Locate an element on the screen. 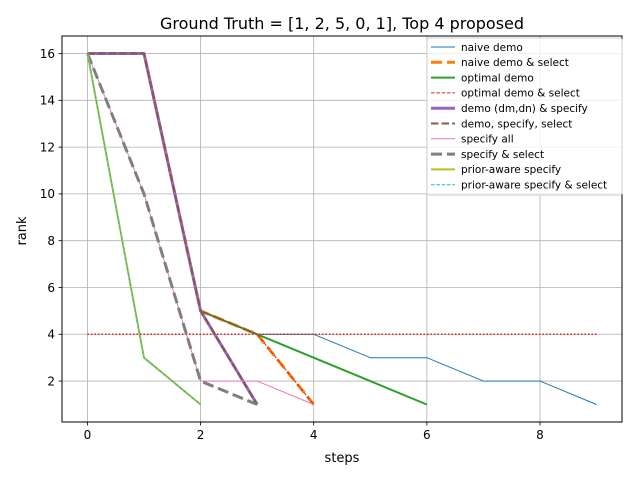 Image resolution: width=640 pixels, height=480 pixels. y-tick-label: 2 is located at coordinates (51, 381).